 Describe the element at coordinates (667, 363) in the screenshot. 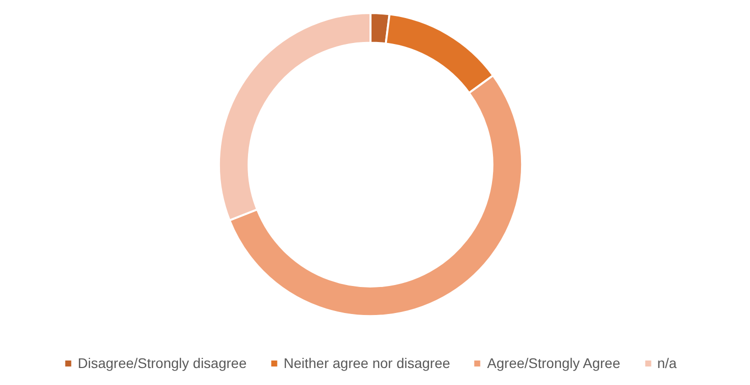

I see `legend-label: n/a` at that location.